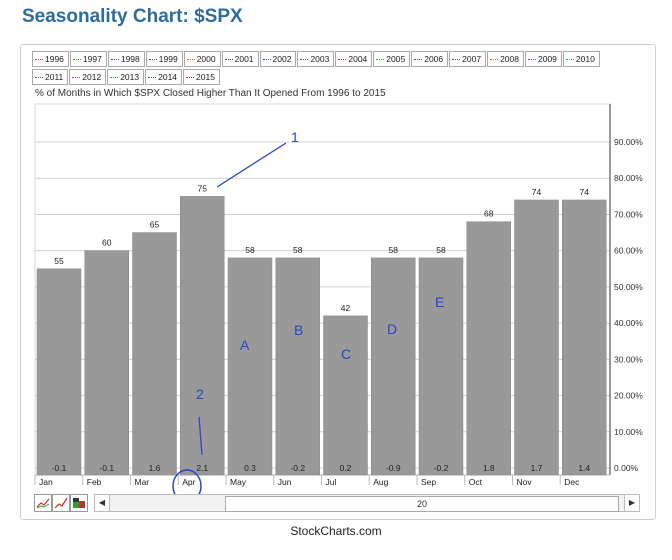 The height and width of the screenshot is (560, 672). Describe the element at coordinates (54, 77) in the screenshot. I see `legend-label: 2011` at that location.